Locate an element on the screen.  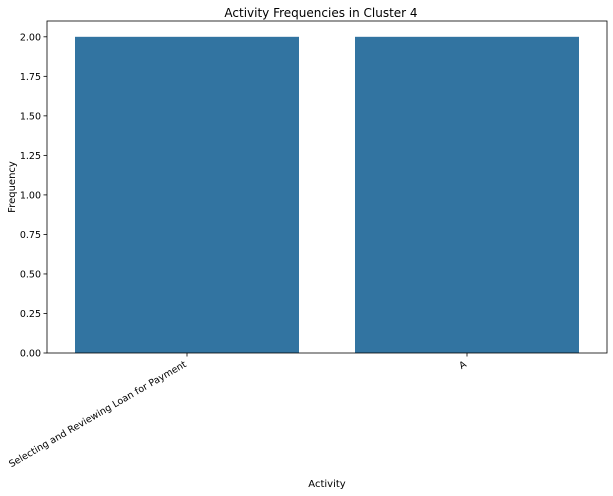
y-tick-label: 0.00 is located at coordinates (30, 354).